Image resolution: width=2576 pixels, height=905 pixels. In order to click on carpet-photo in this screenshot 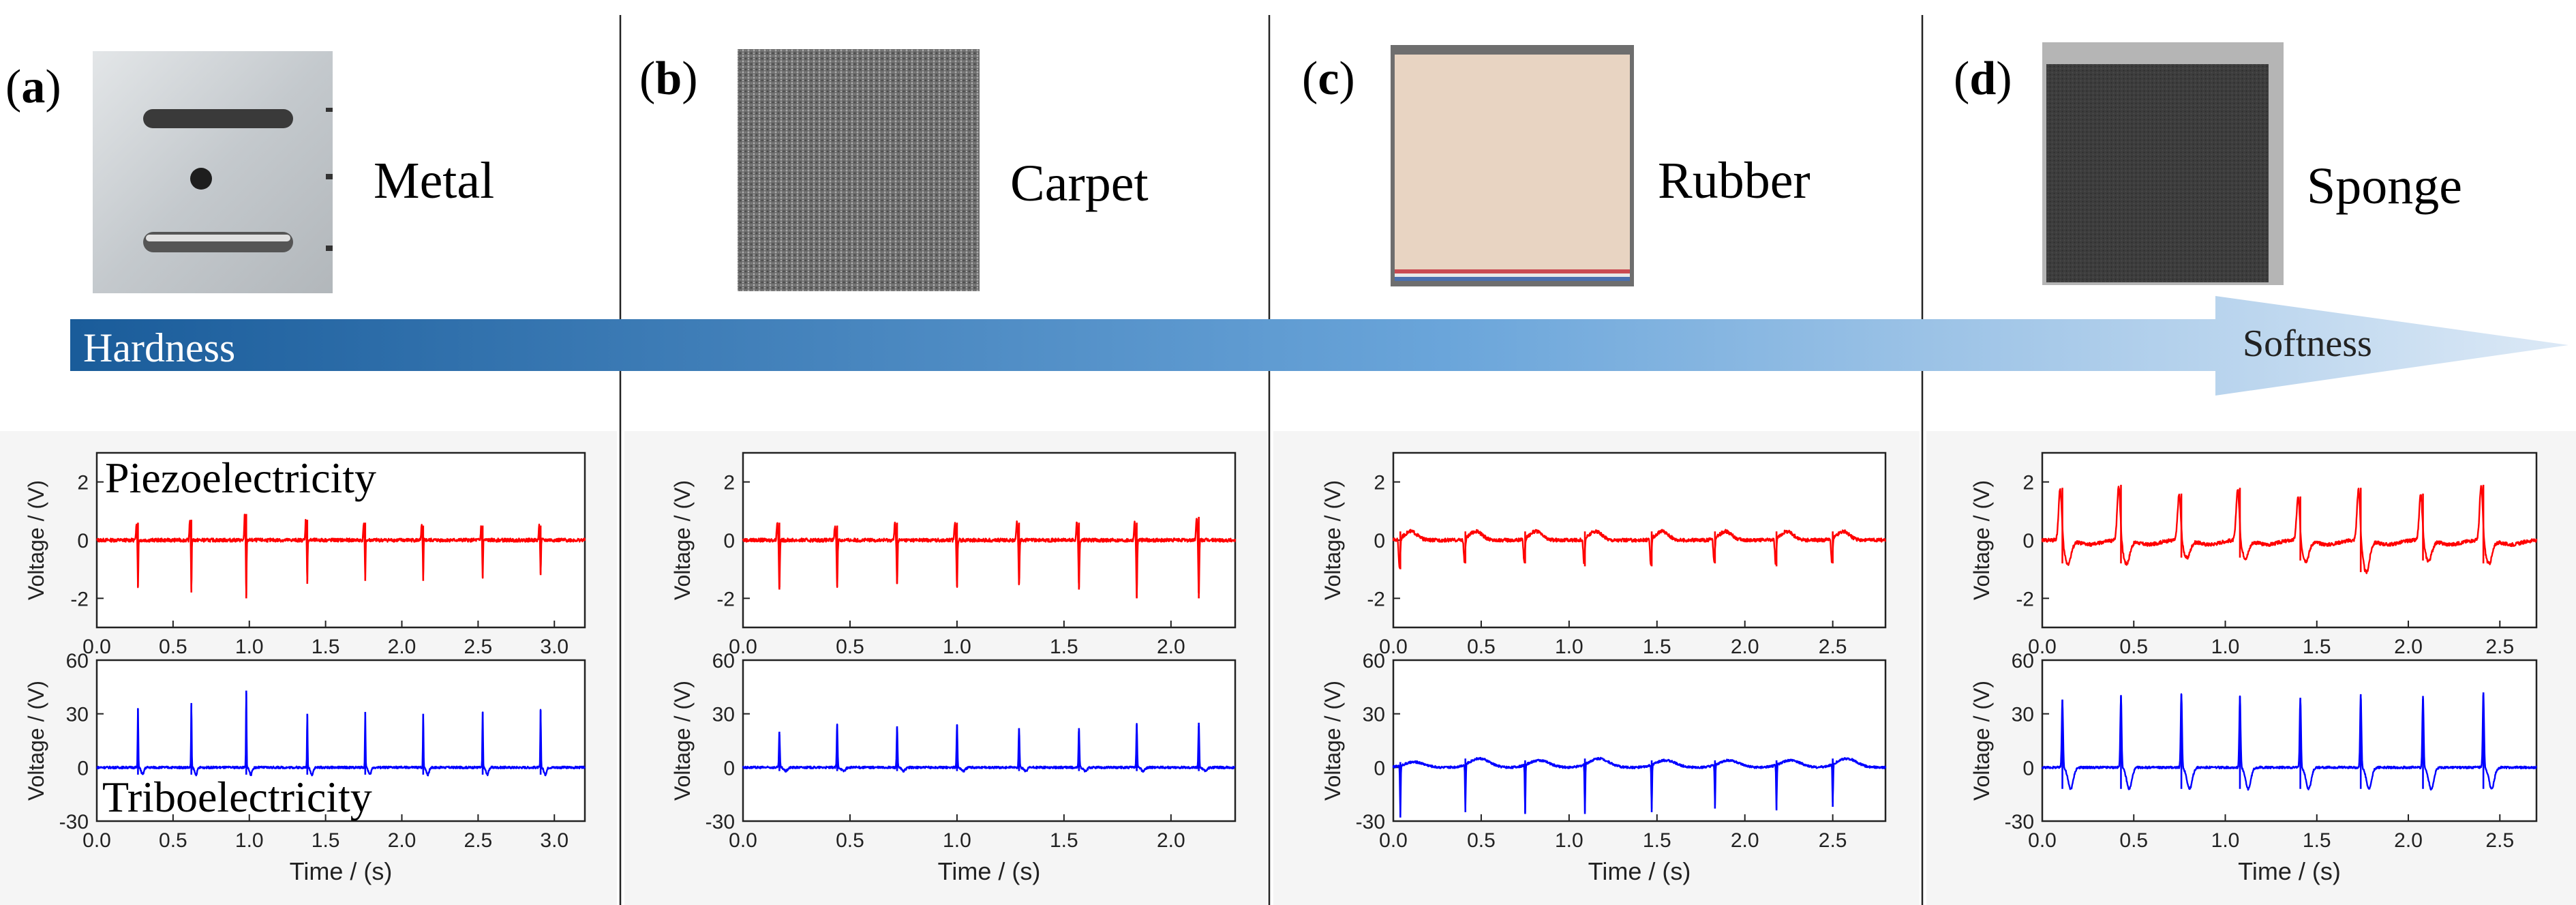, I will do `click(859, 170)`.